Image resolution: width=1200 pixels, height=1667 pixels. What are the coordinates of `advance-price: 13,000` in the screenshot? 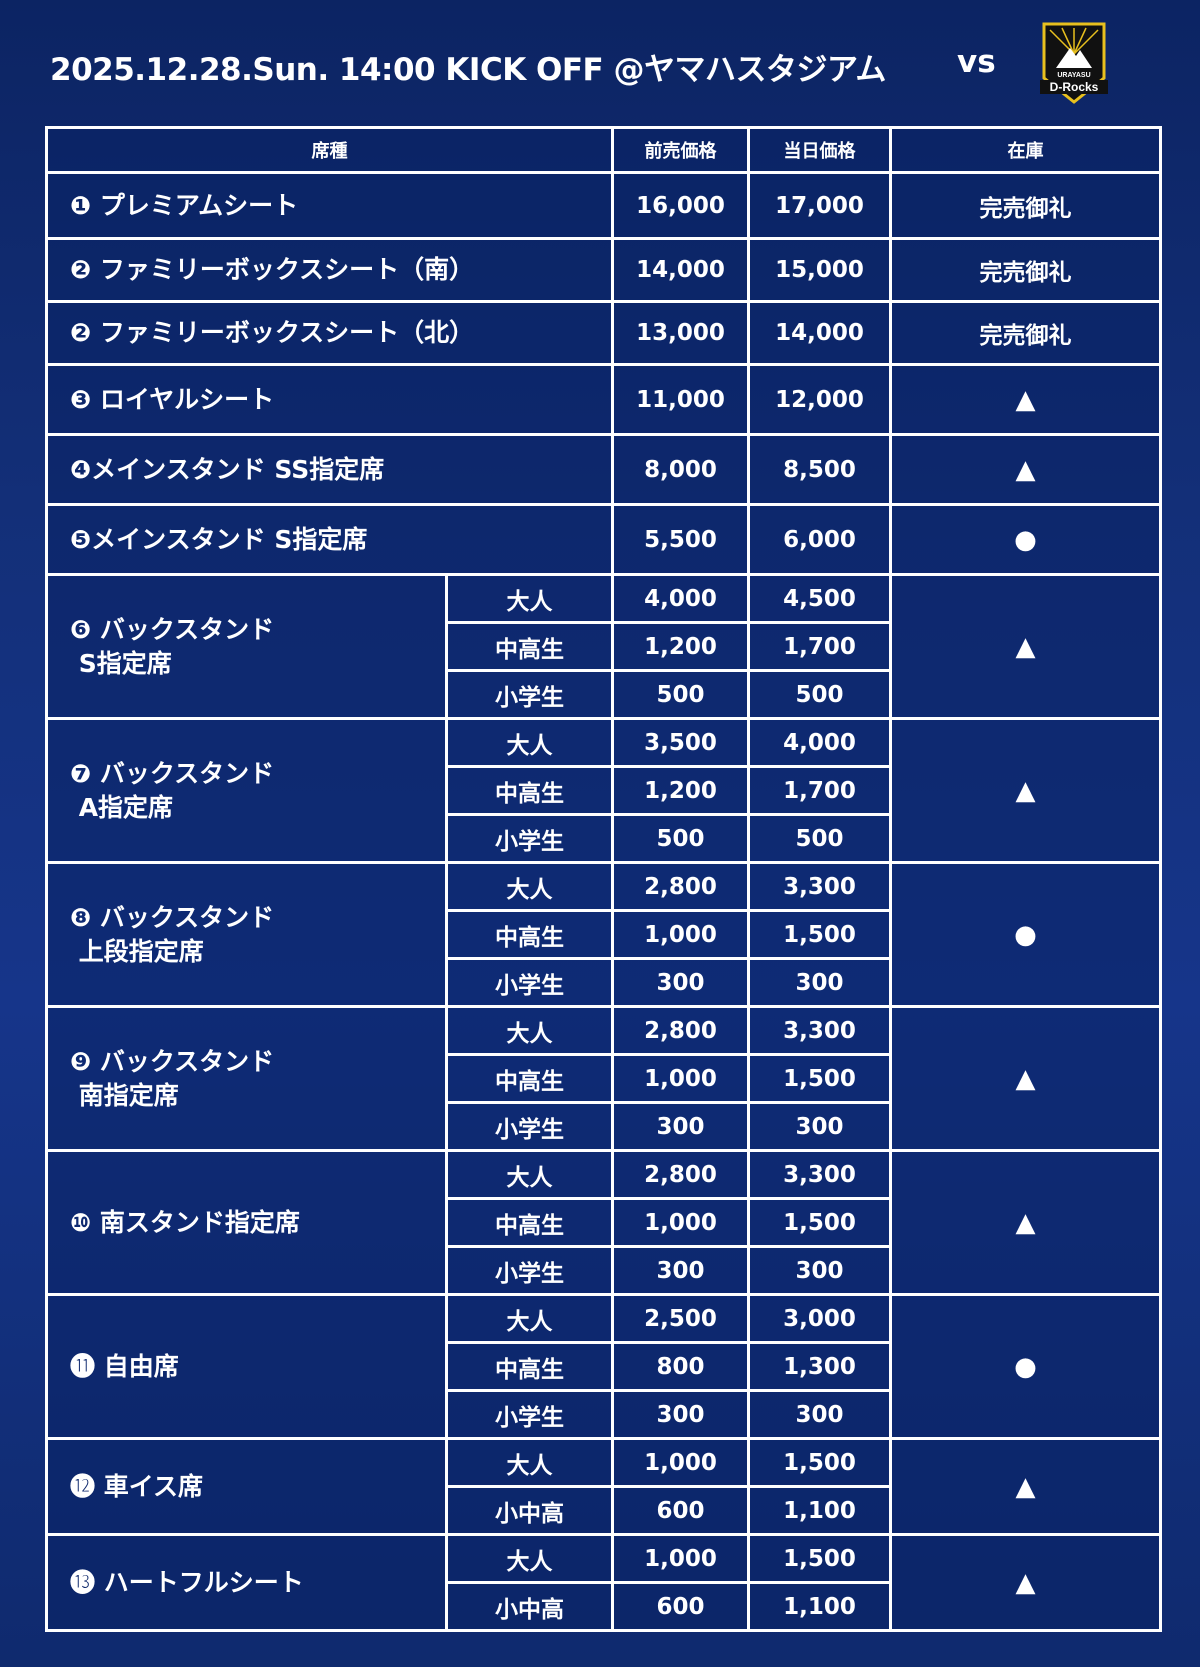 It's located at (680, 333).